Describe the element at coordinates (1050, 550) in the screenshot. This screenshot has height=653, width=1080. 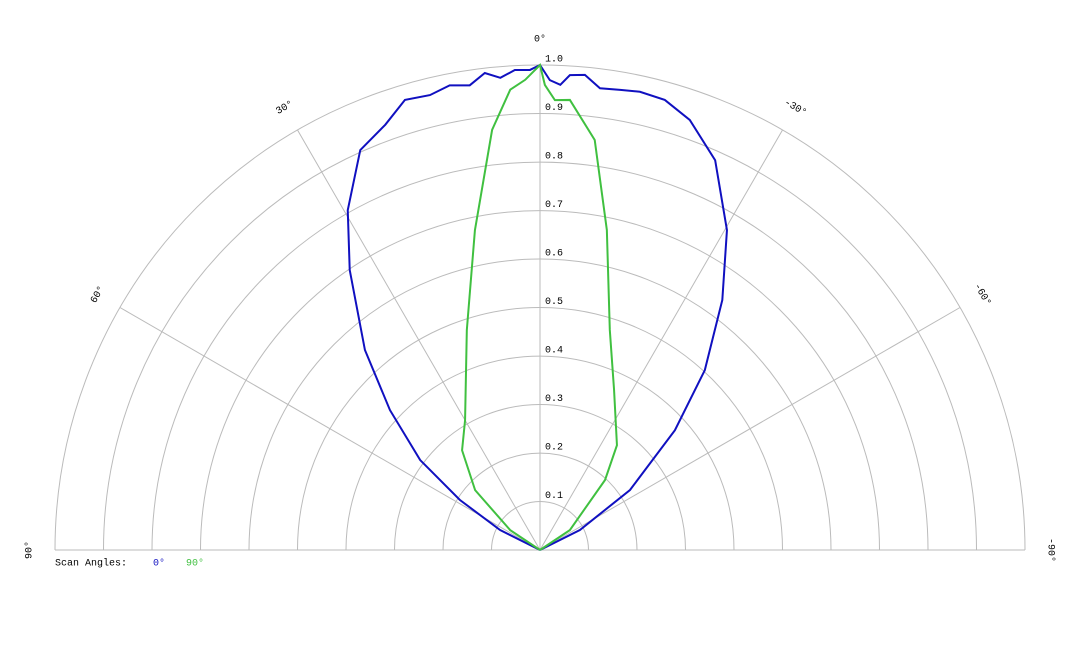
I see `angle-tick-label: -90°` at that location.